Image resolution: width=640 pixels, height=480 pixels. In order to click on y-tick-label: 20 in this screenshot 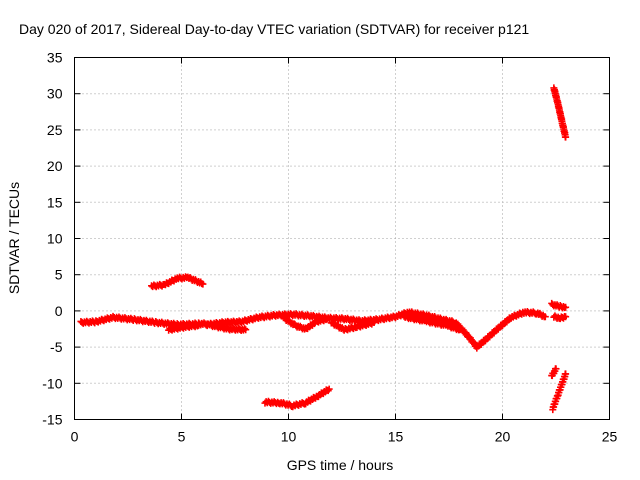, I will do `click(55, 166)`.